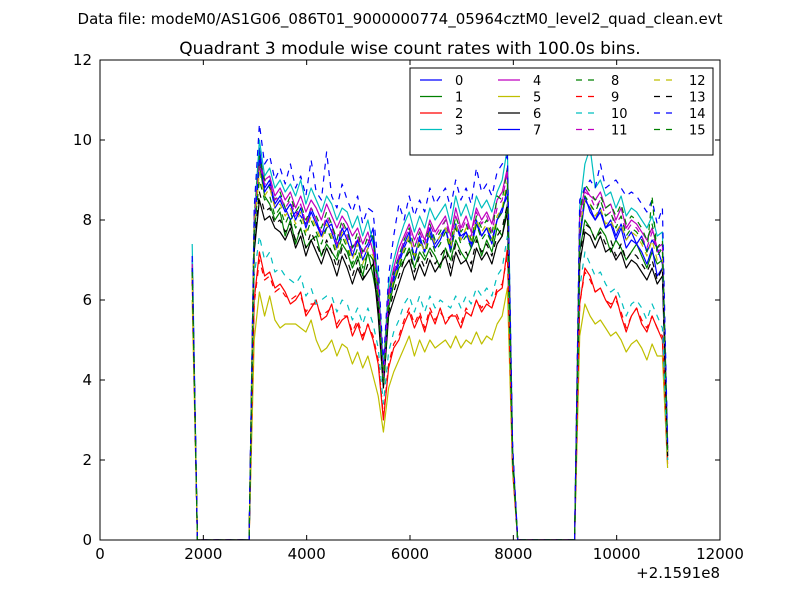  What do you see at coordinates (410, 554) in the screenshot?
I see `x-tick-label: 6000` at bounding box center [410, 554].